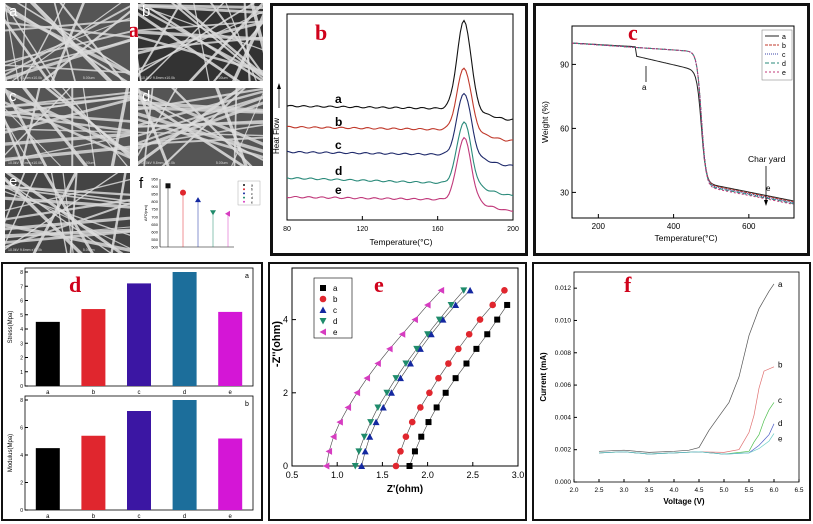 The width and height of the screenshot is (813, 524). I want to click on dsc-line-a, so click(400, 70).